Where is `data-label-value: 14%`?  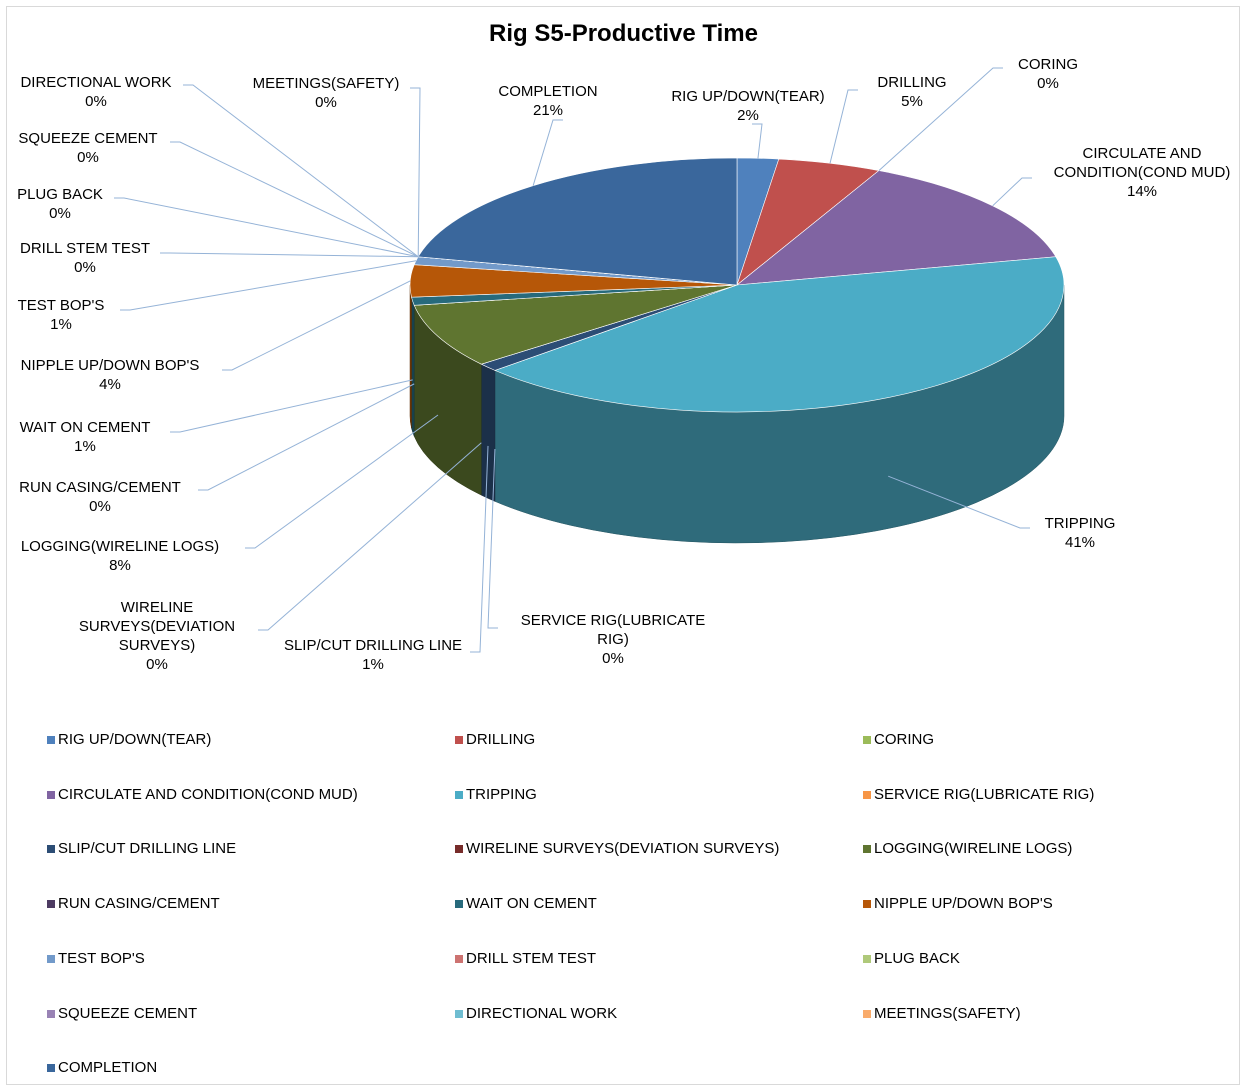
data-label-value: 14% is located at coordinates (1142, 191).